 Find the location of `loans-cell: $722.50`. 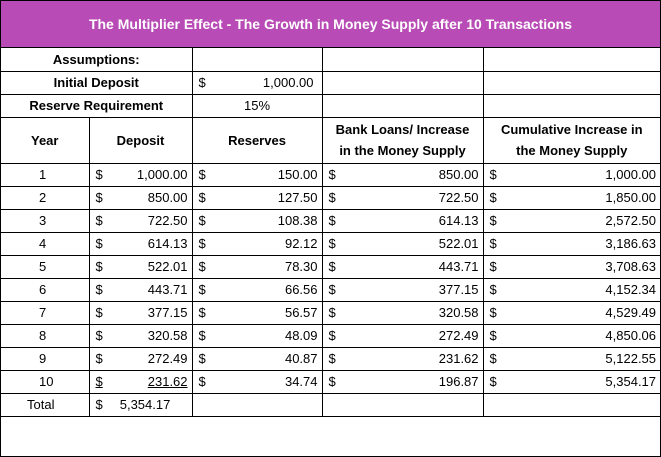

loans-cell: $722.50 is located at coordinates (402, 197).